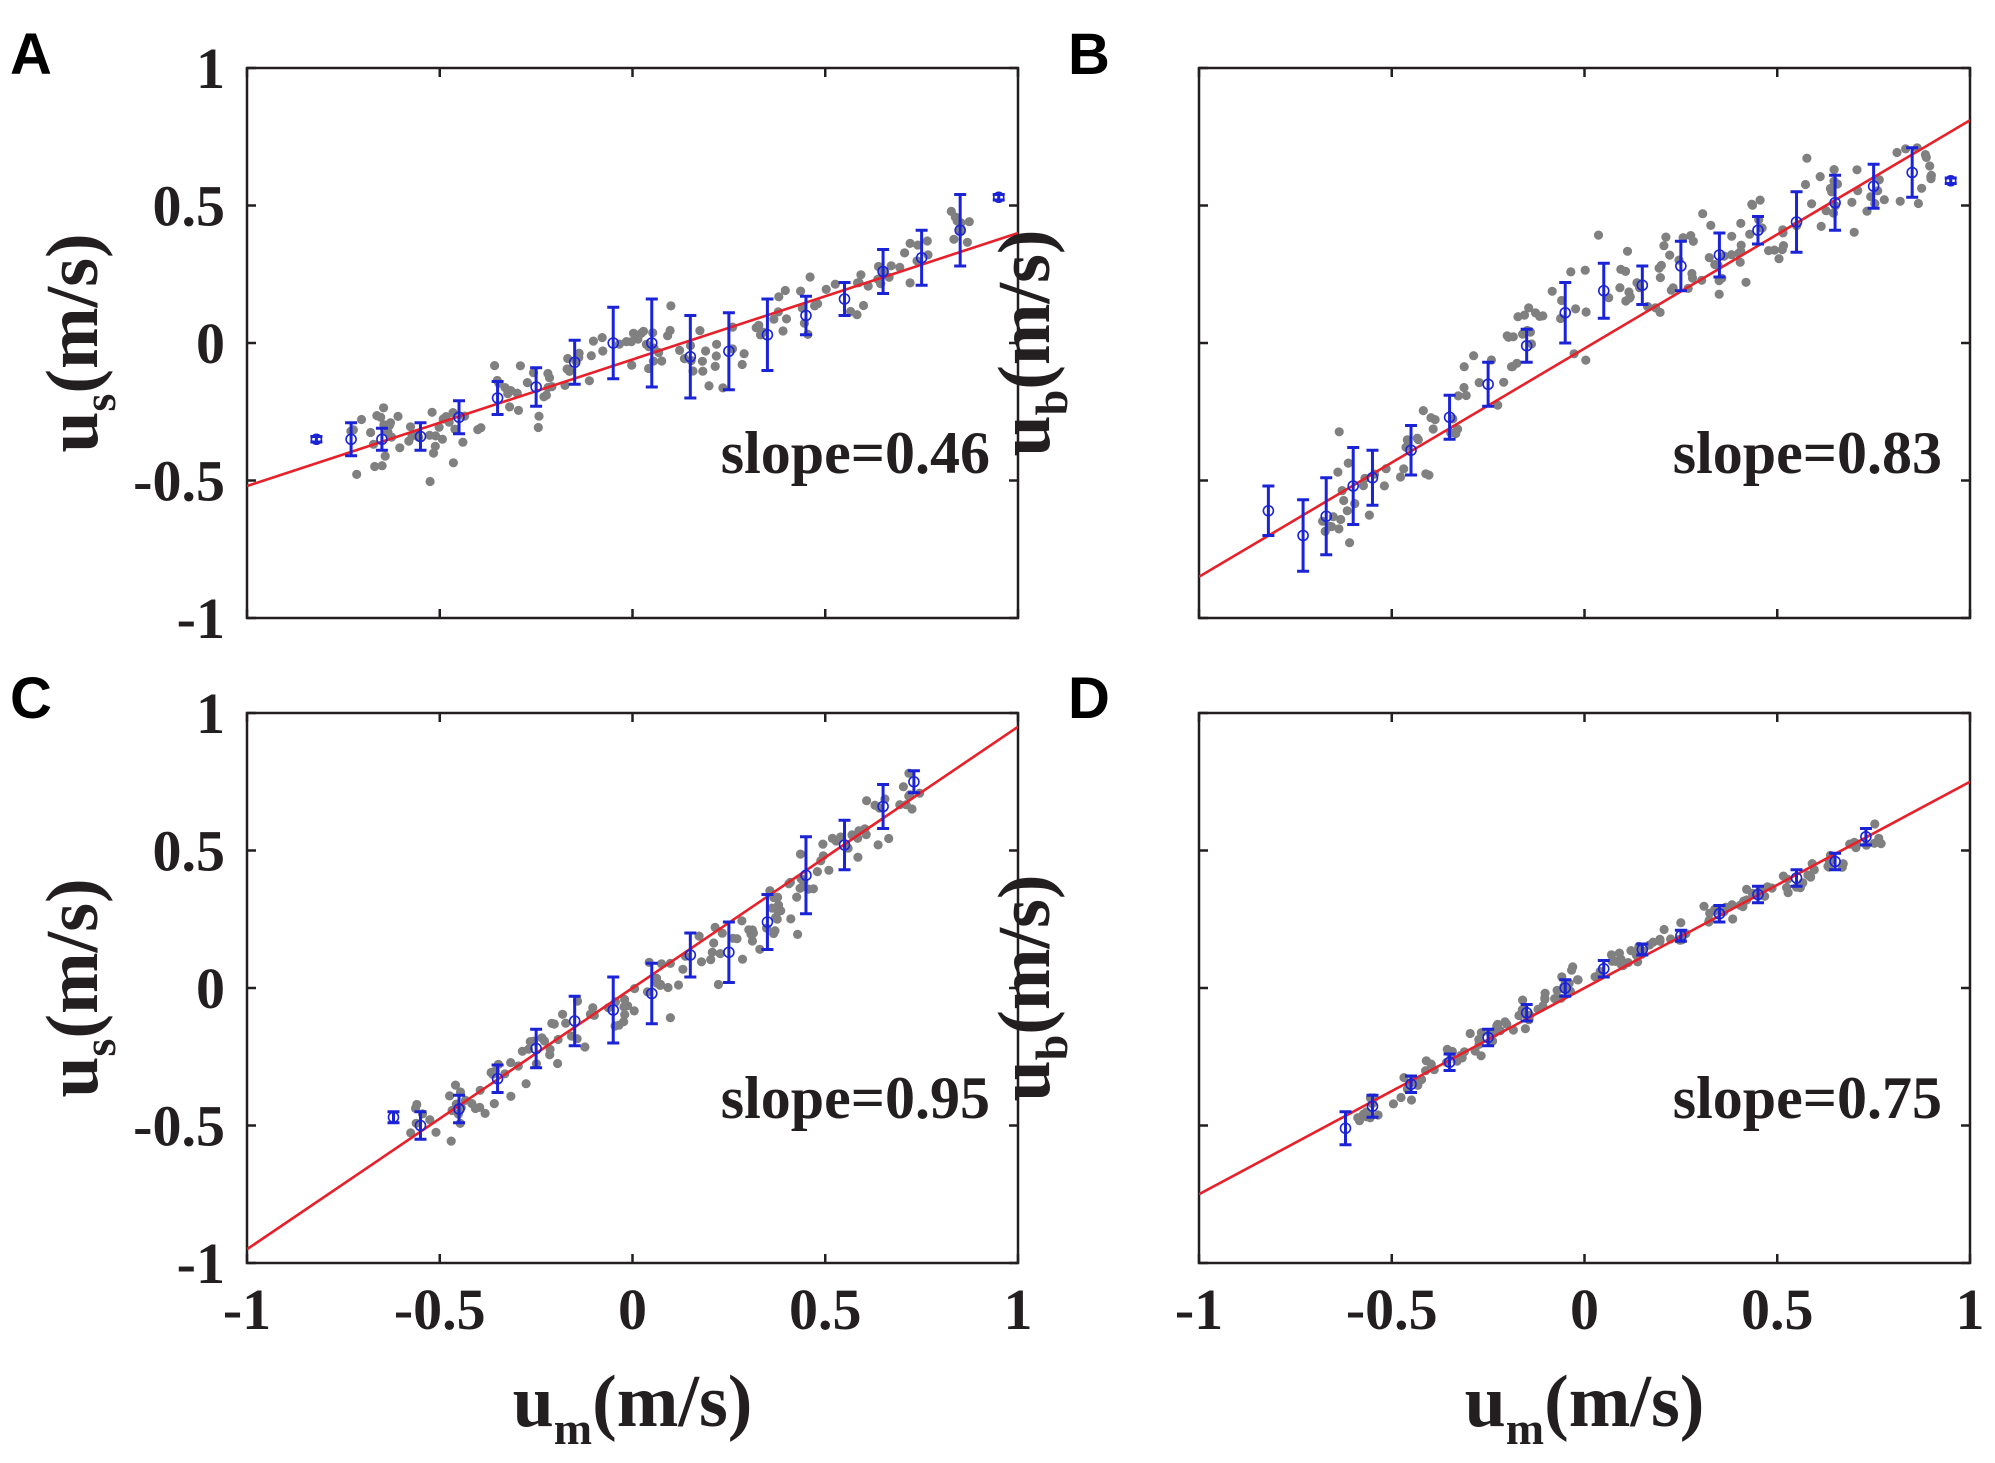 This screenshot has height=1463, width=1995. I want to click on y-axis-label-main: u, so click(1025, 1080).